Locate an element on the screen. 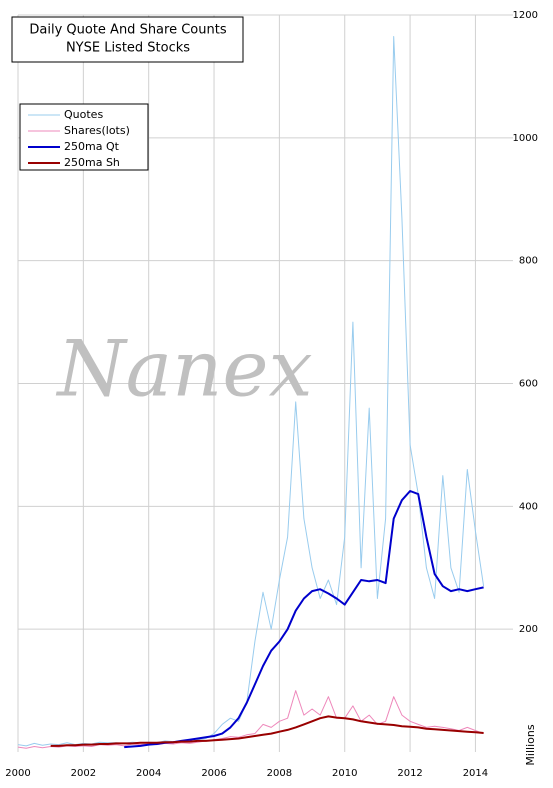 Image resolution: width=553 pixels, height=788 pixels. y-tick-label: 600 is located at coordinates (528, 384).